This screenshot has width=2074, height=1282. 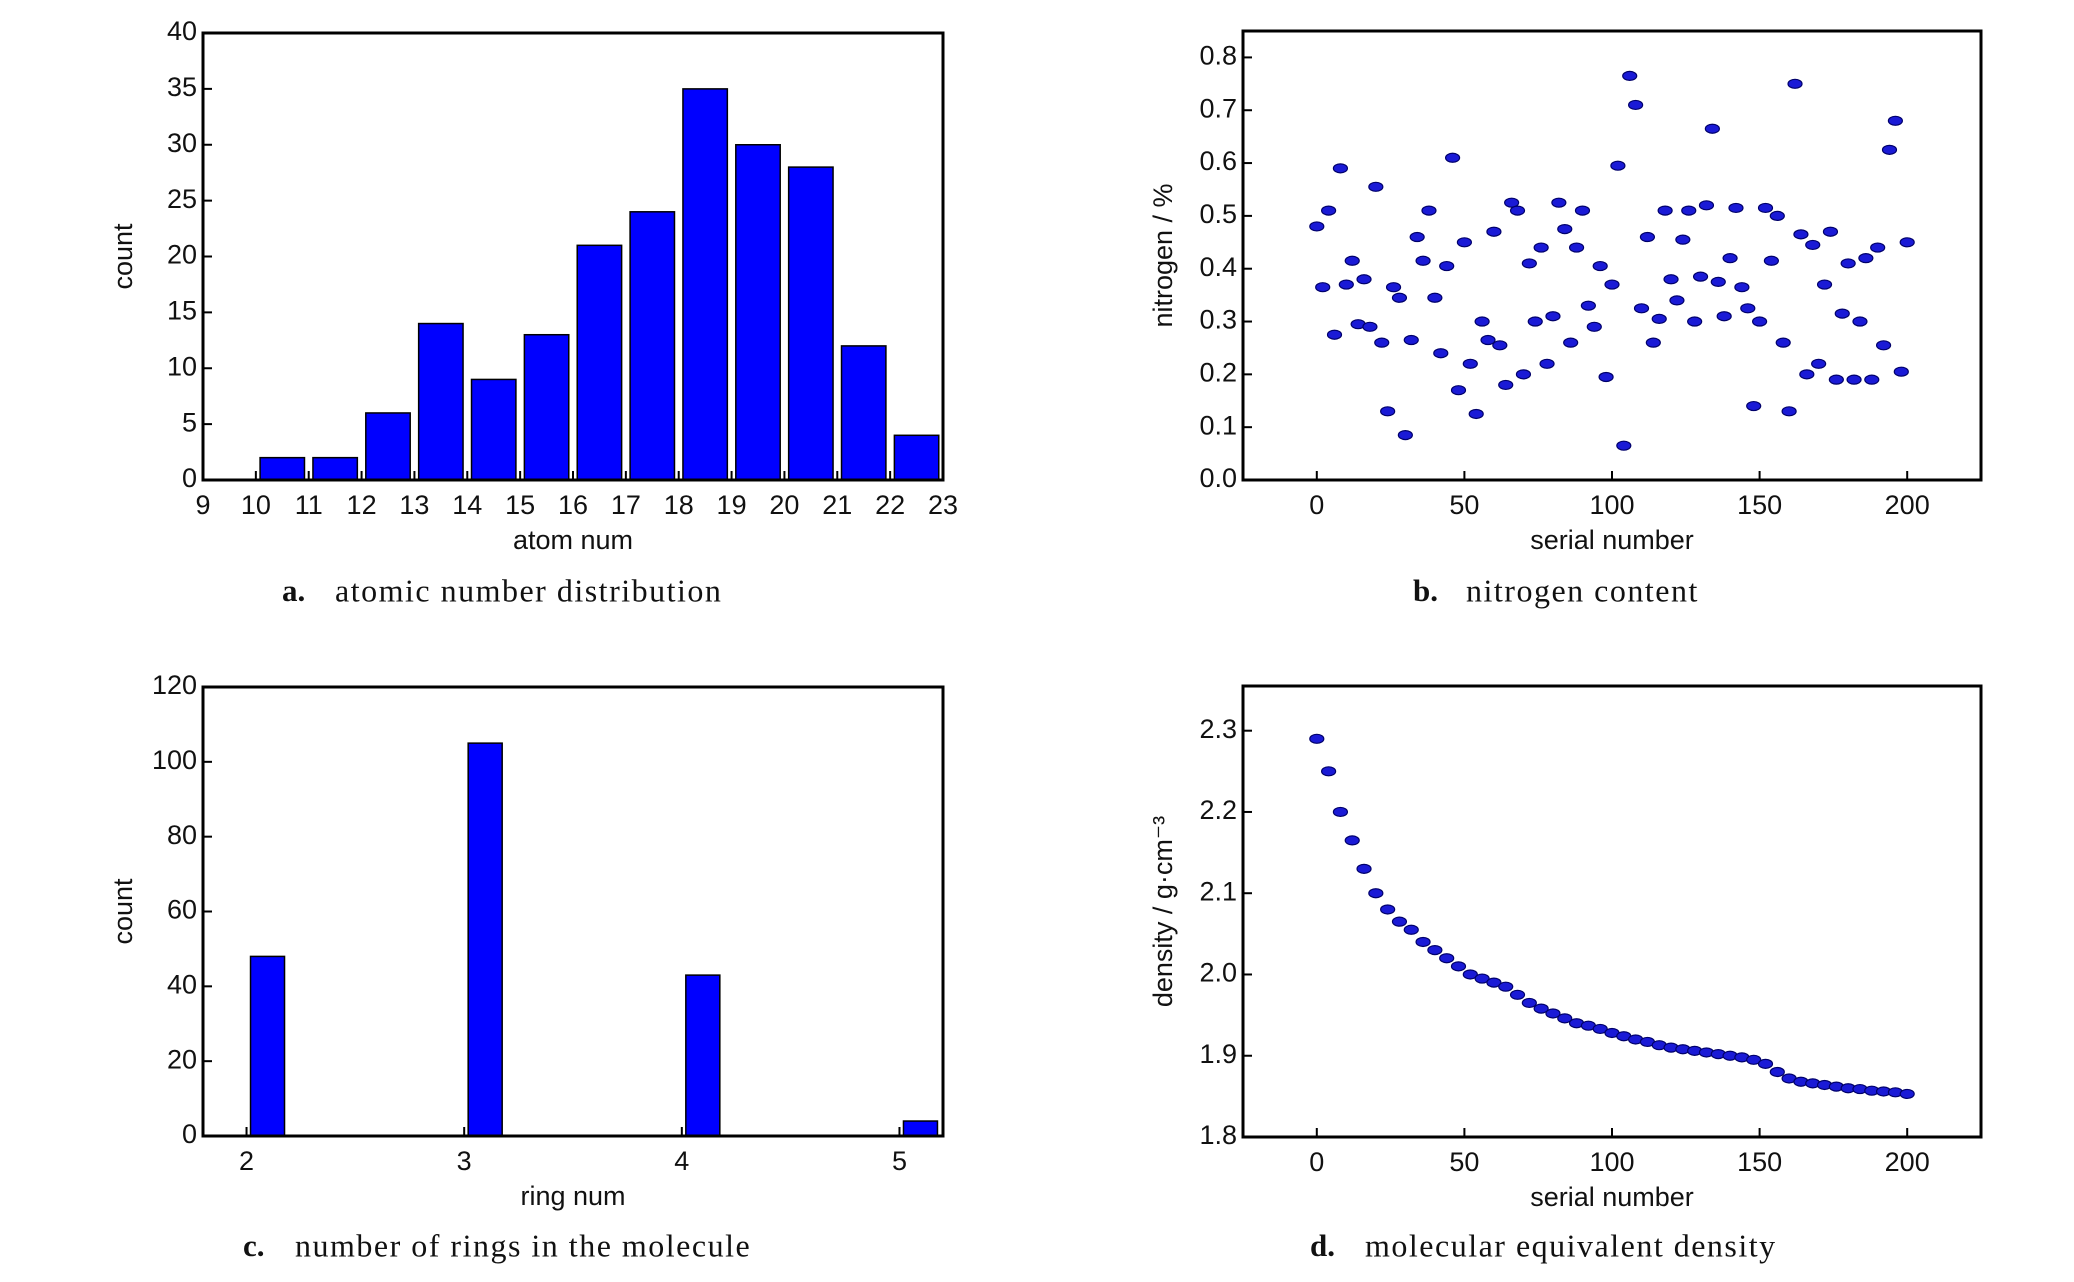 I want to click on panel-label: c., so click(x=254, y=1245).